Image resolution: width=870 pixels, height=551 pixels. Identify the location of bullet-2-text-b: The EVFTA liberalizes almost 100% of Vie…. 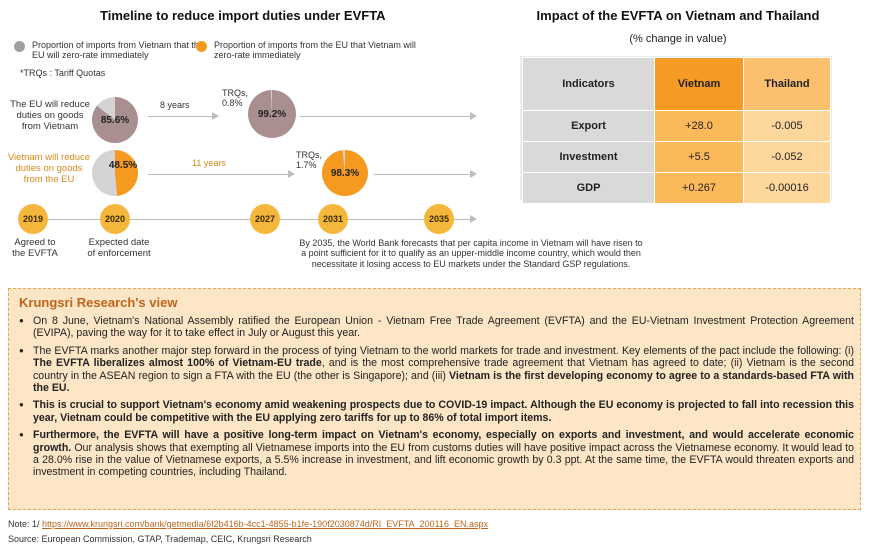
(177, 363).